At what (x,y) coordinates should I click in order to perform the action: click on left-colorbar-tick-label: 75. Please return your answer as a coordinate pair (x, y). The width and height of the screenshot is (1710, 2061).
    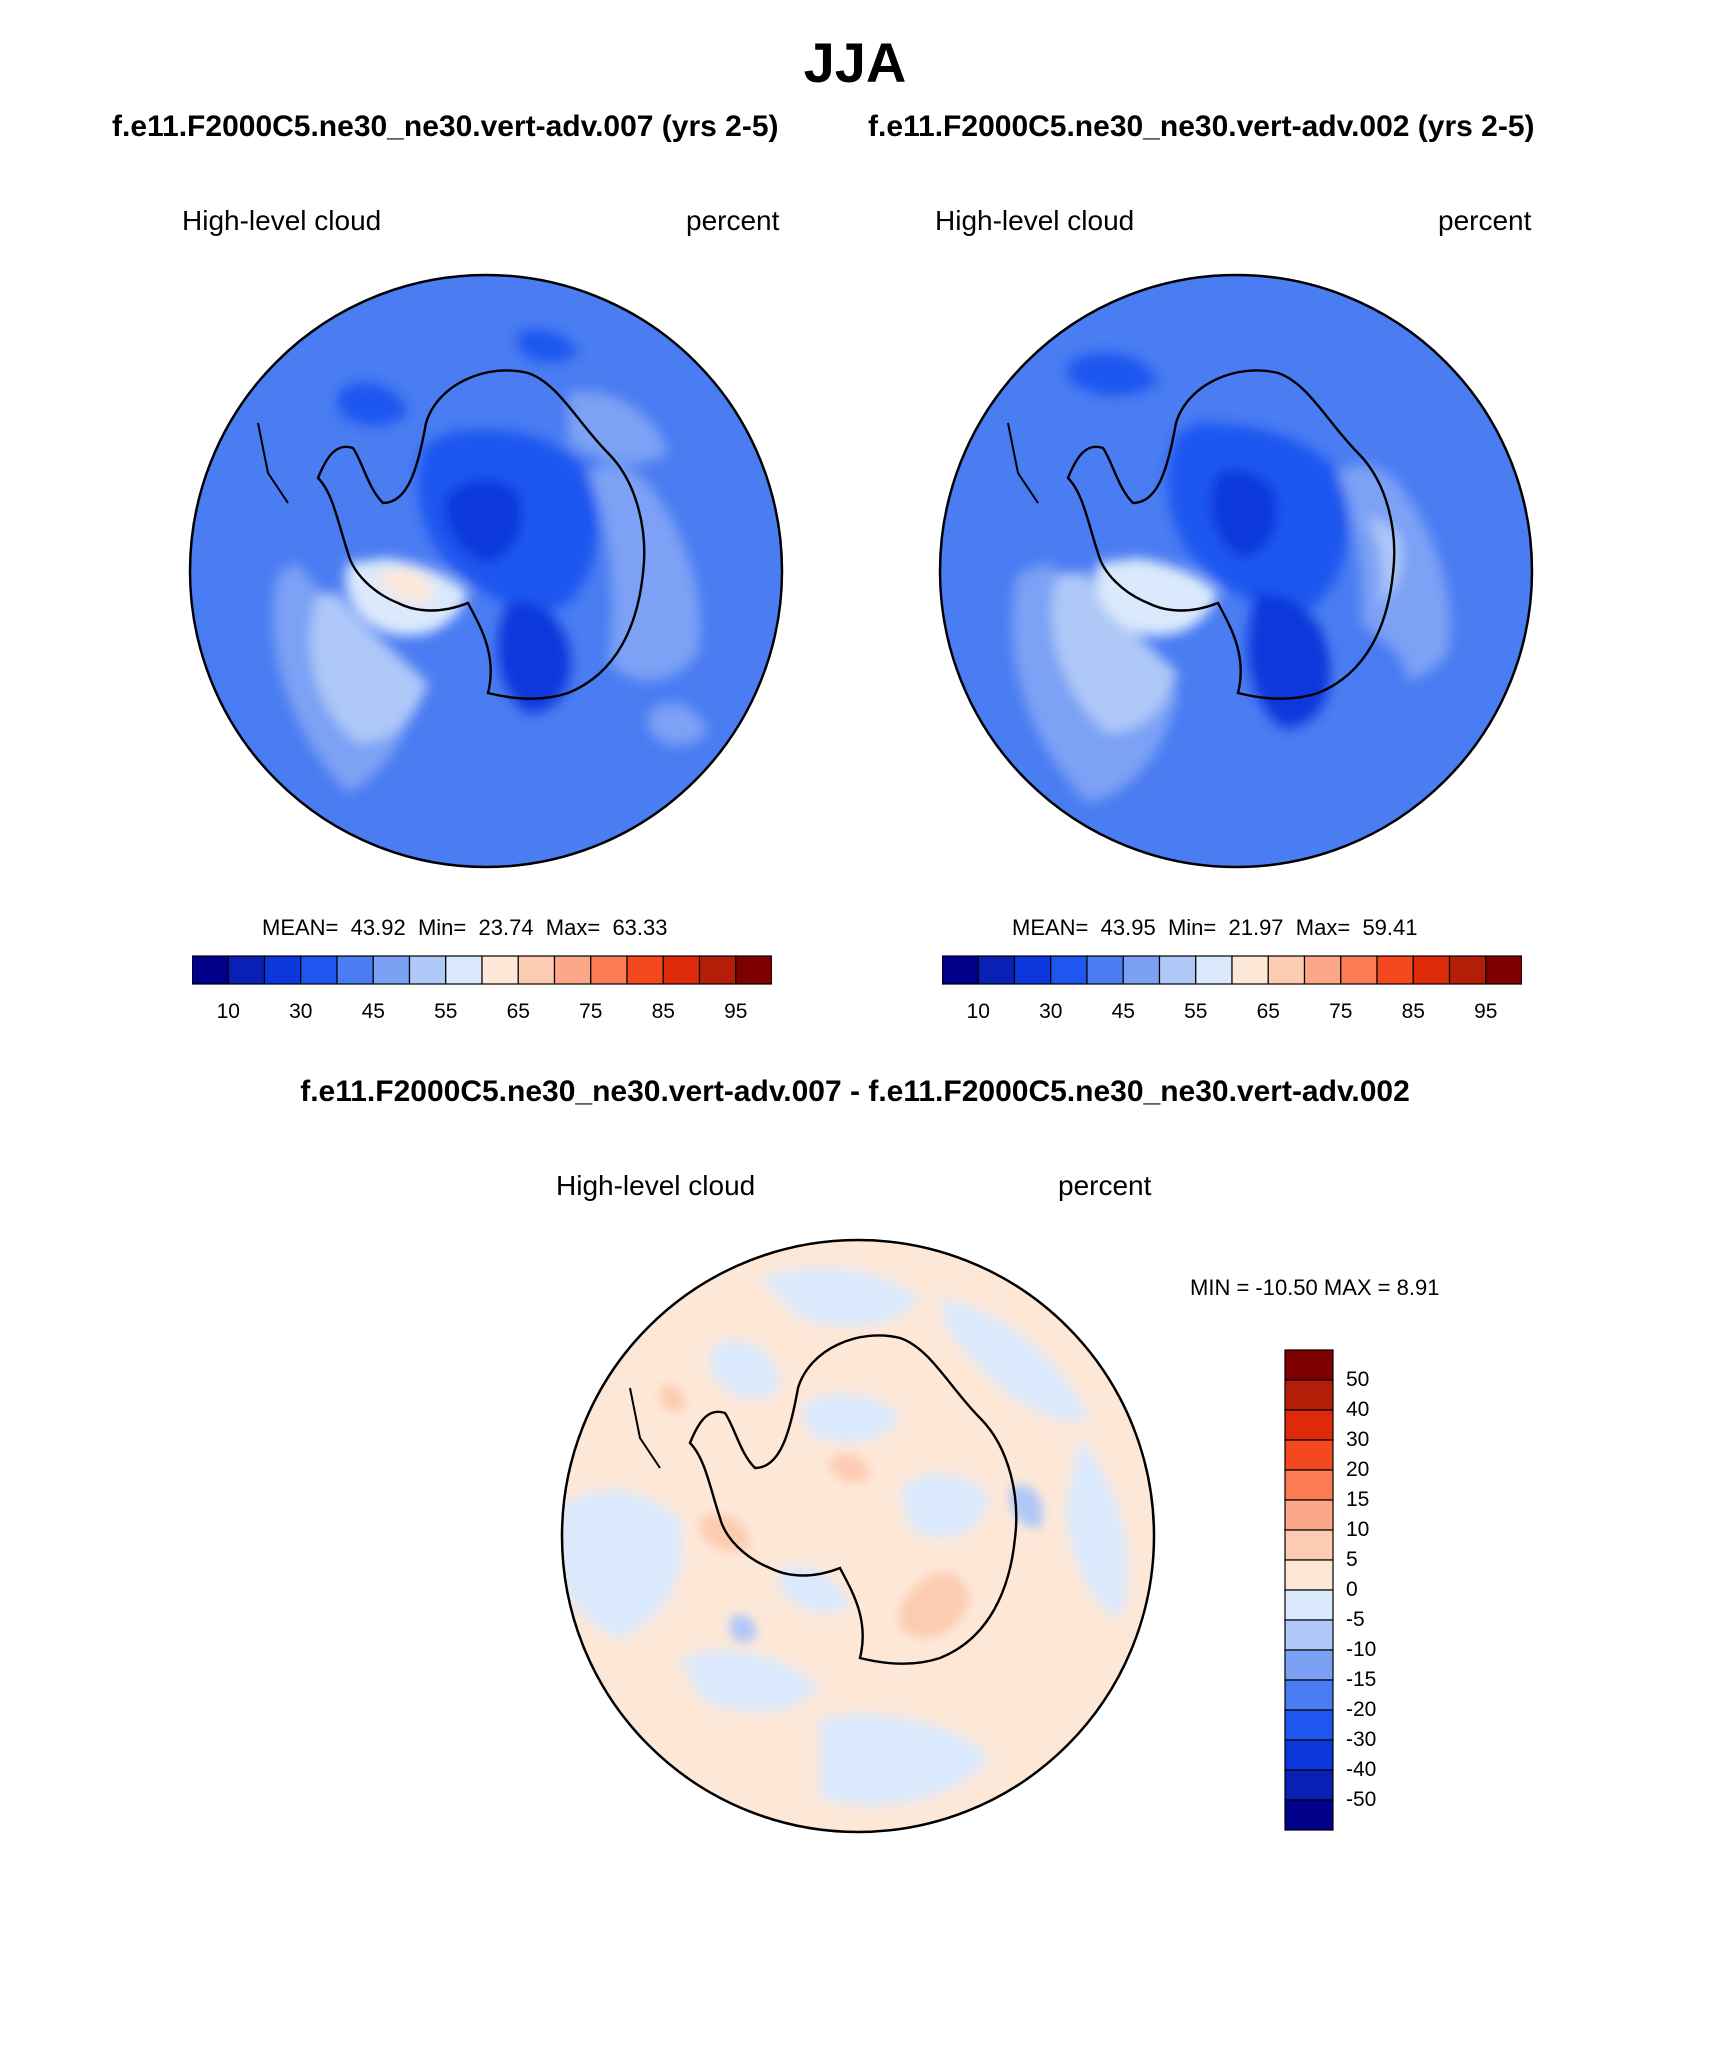
    Looking at the image, I should click on (591, 1011).